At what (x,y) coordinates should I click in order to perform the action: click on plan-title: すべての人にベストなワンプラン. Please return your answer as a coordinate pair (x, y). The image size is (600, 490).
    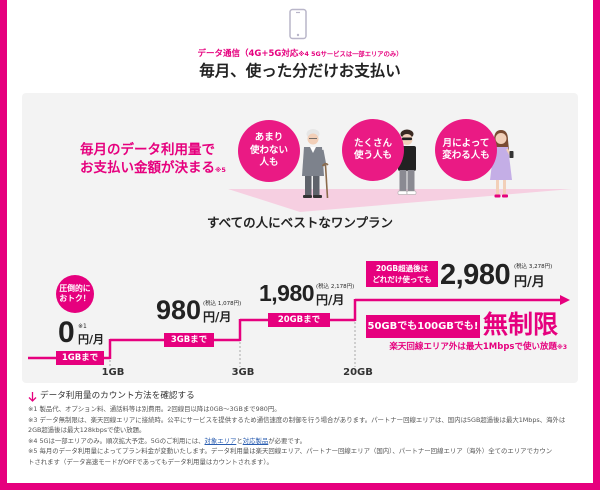
    Looking at the image, I should click on (299, 222).